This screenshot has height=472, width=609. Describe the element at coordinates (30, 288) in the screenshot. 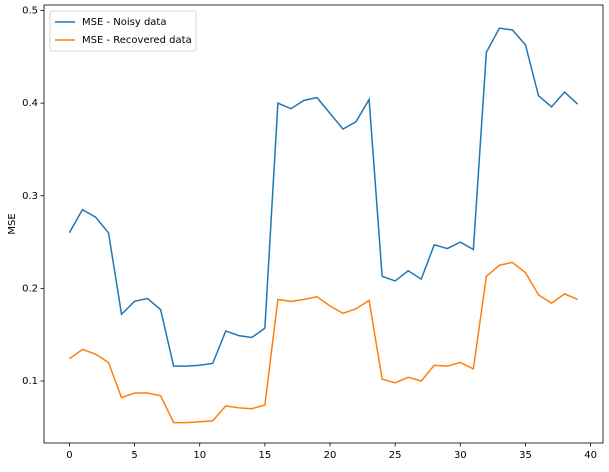

I see `y-tick-label: 0.2` at that location.